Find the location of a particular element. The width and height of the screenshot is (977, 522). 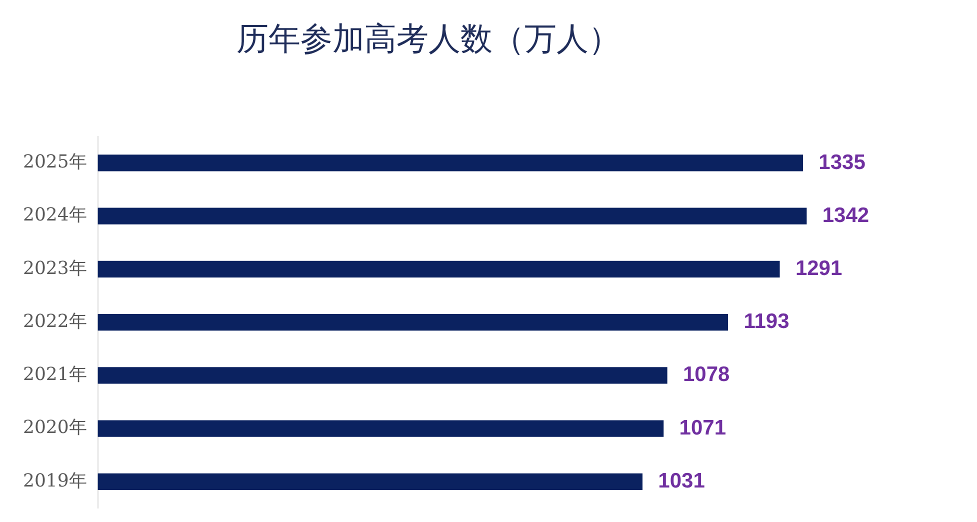

y-tick-label: 2024年 is located at coordinates (54, 215).